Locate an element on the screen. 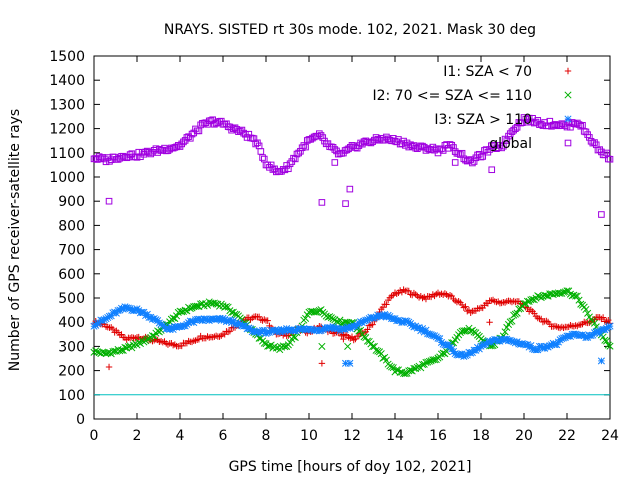 The width and height of the screenshot is (640, 480). y-tick-label: 200 is located at coordinates (71, 372).